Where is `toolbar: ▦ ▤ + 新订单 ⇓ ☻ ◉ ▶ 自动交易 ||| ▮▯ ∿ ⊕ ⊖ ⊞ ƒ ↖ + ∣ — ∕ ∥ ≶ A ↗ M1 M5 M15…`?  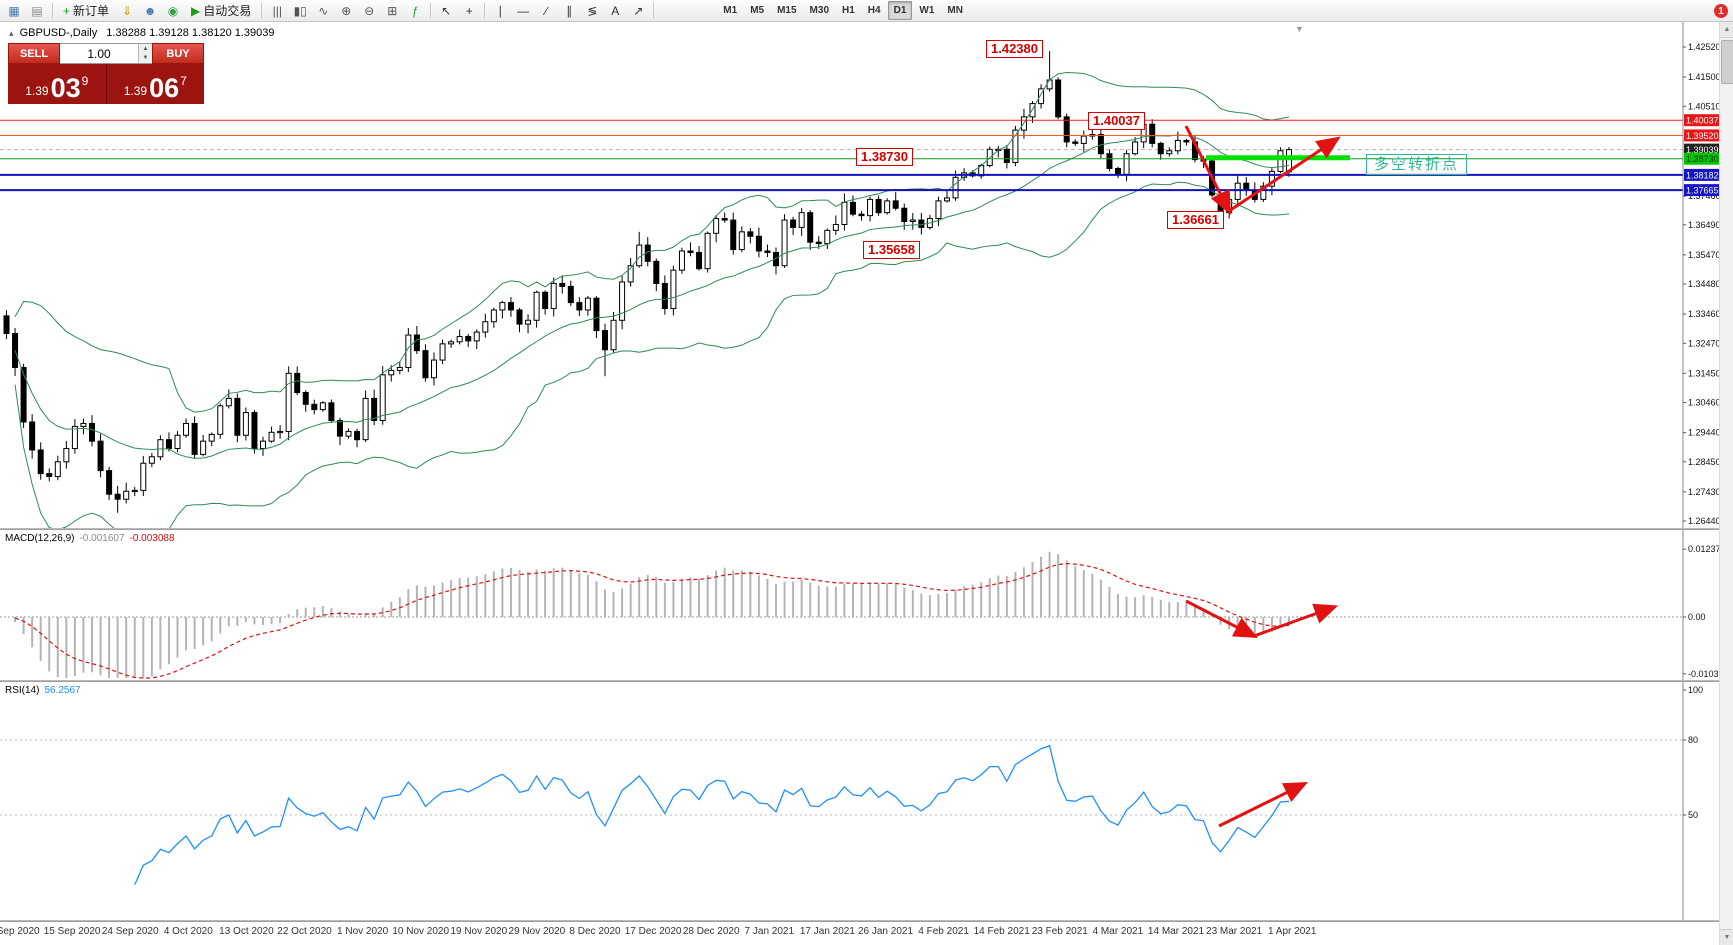 toolbar: ▦ ▤ + 新订单 ⇓ ☻ ◉ ▶ 自动交易 ||| ▮▯ ∿ ⊕ ⊖ ⊞ ƒ ↖ + ∣ — ∕ ∥ ≶ A ↗ M1 M5 M15… is located at coordinates (866, 11).